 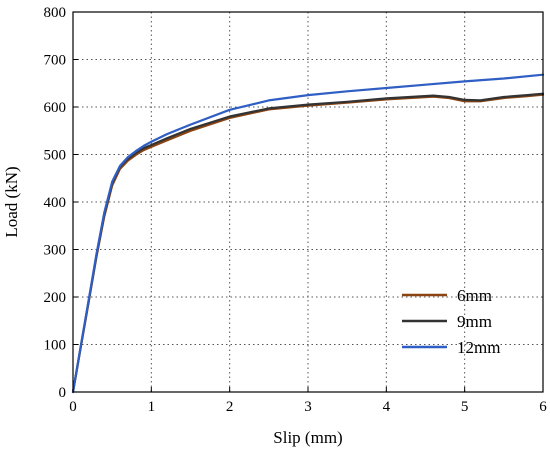 What do you see at coordinates (474, 321) in the screenshot?
I see `legend-label-9mm: 9mm` at bounding box center [474, 321].